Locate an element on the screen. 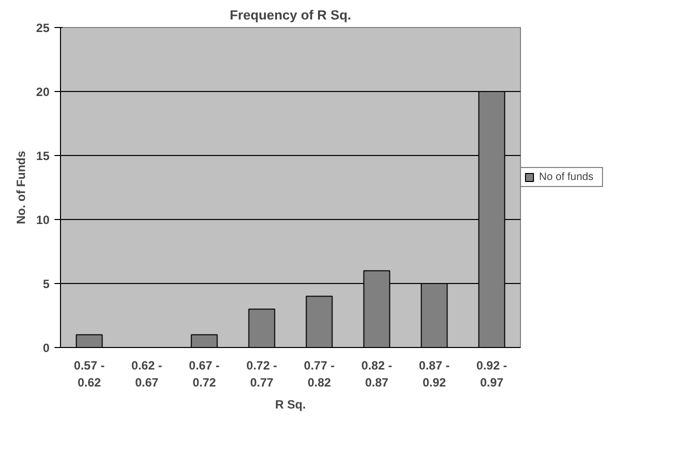  legend-label: No of funds is located at coordinates (566, 177).